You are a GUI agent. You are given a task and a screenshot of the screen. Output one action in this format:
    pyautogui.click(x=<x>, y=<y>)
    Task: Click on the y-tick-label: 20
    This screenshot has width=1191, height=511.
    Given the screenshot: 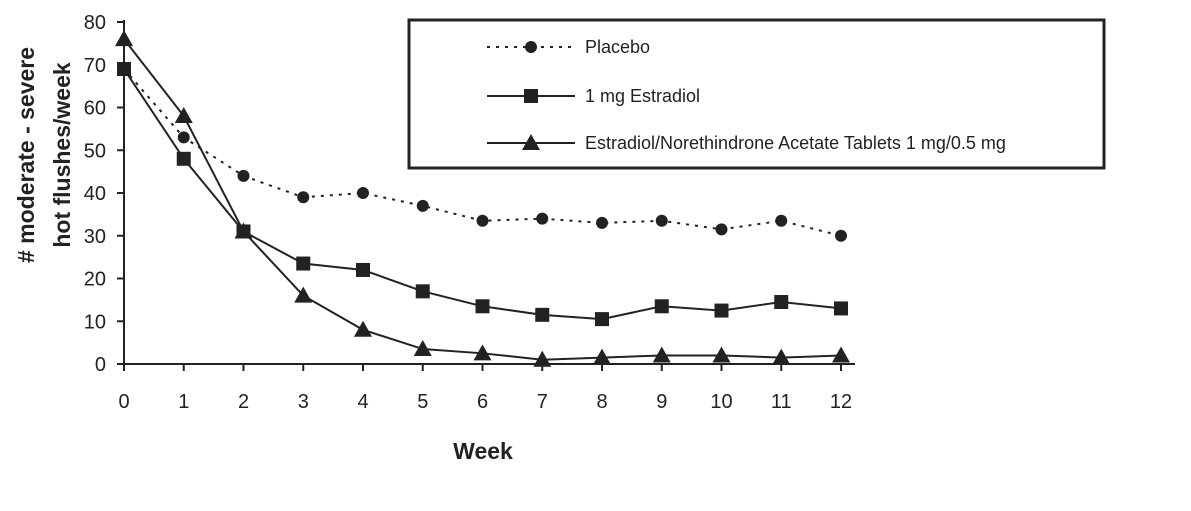 What is the action you would take?
    pyautogui.click(x=95, y=280)
    